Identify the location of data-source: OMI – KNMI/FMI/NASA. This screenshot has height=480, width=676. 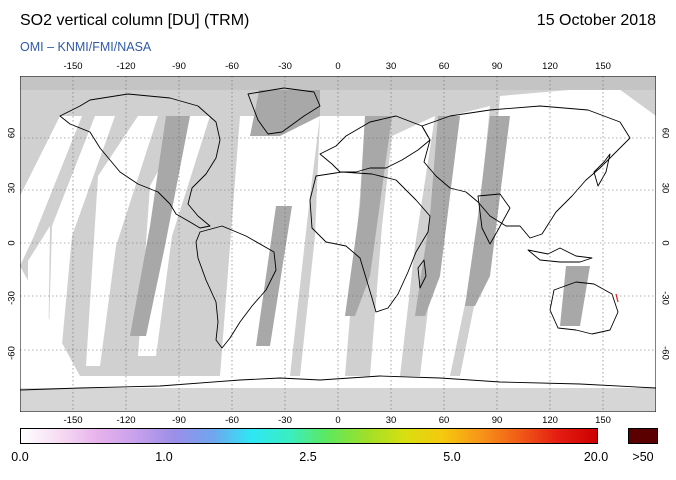
(86, 47).